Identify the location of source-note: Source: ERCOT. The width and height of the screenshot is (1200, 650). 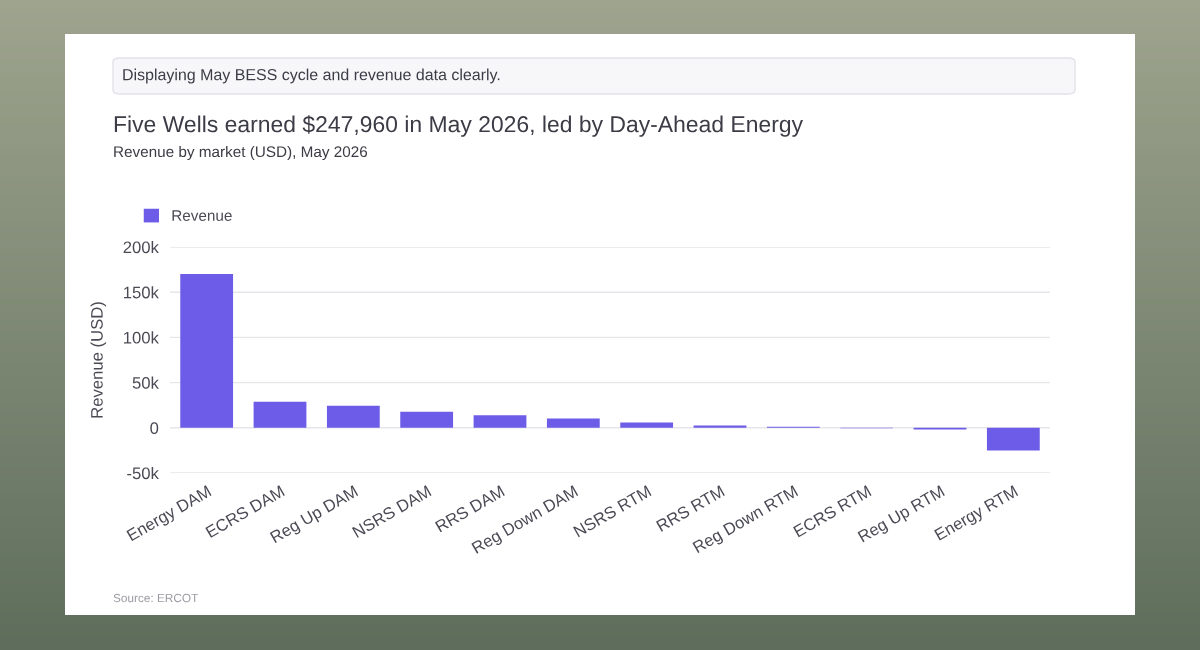
(156, 598).